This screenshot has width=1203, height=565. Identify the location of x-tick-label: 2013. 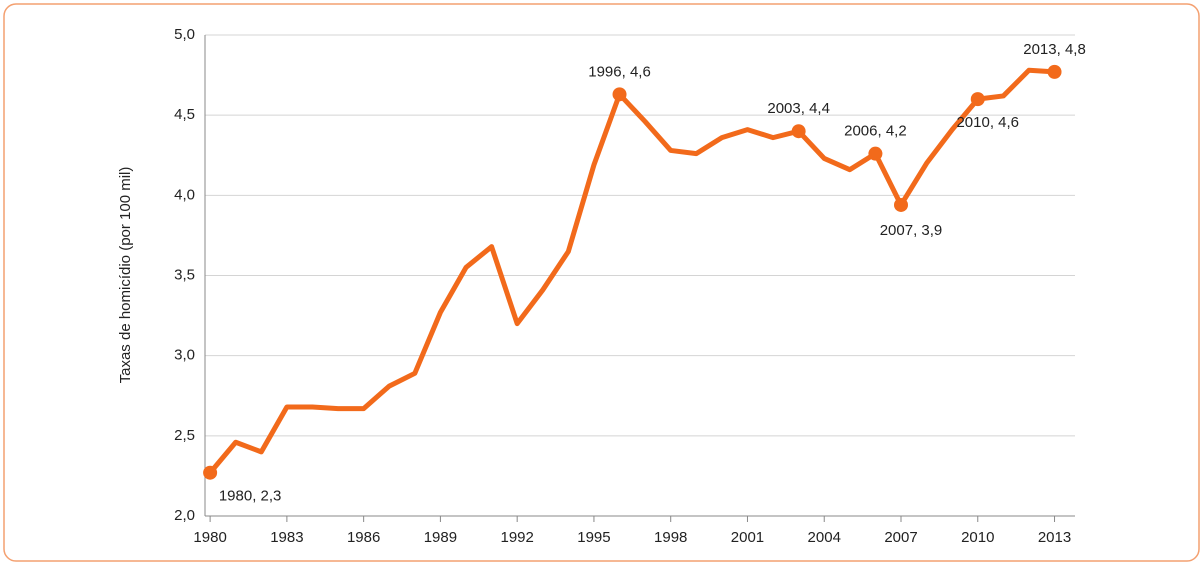
(1054, 537).